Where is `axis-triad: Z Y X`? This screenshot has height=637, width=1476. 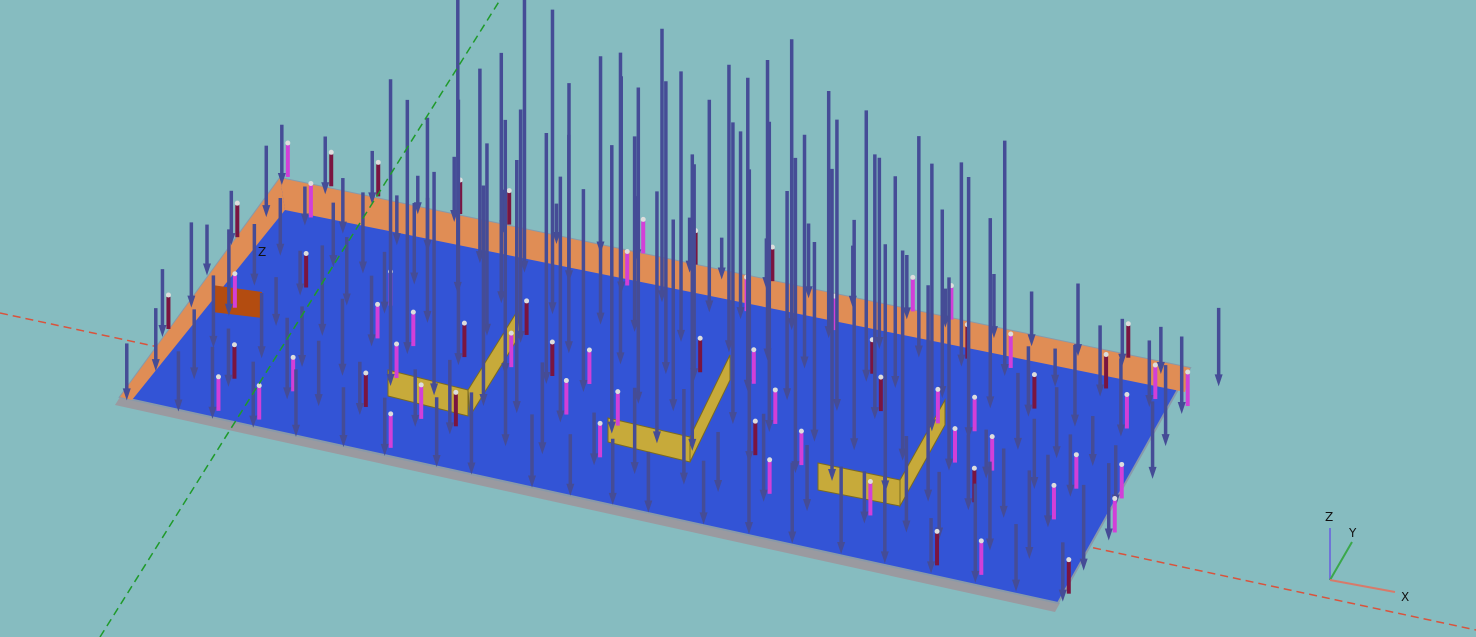
axis-triad: Z Y X is located at coordinates (1367, 557).